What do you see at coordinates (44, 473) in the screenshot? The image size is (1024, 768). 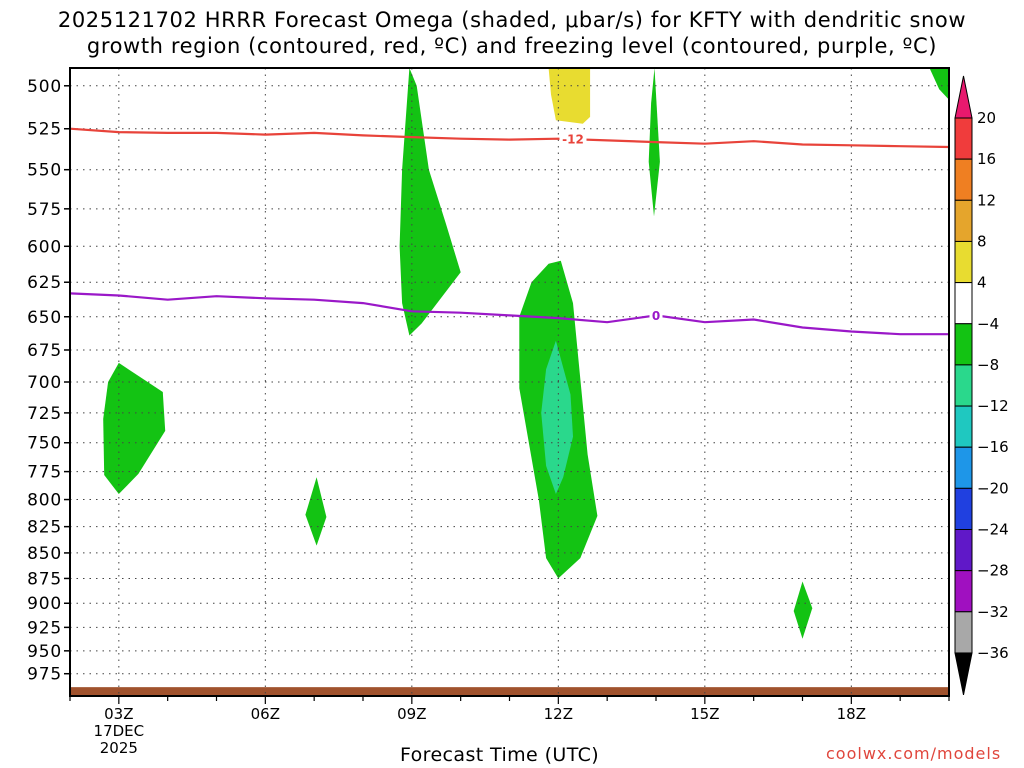 I see `y-tick-label: 775` at bounding box center [44, 473].